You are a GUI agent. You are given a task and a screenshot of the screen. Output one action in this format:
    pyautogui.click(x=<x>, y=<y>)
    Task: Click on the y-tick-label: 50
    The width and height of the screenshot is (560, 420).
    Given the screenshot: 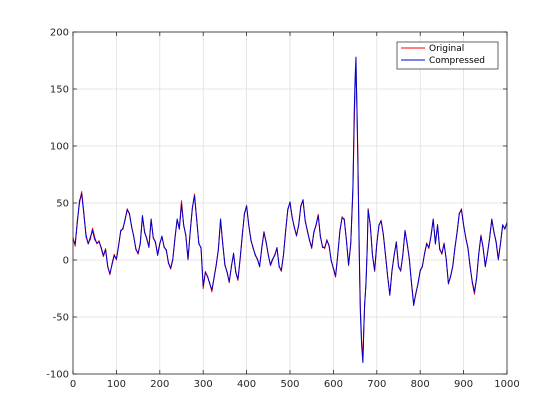 What is the action you would take?
    pyautogui.click(x=62, y=204)
    